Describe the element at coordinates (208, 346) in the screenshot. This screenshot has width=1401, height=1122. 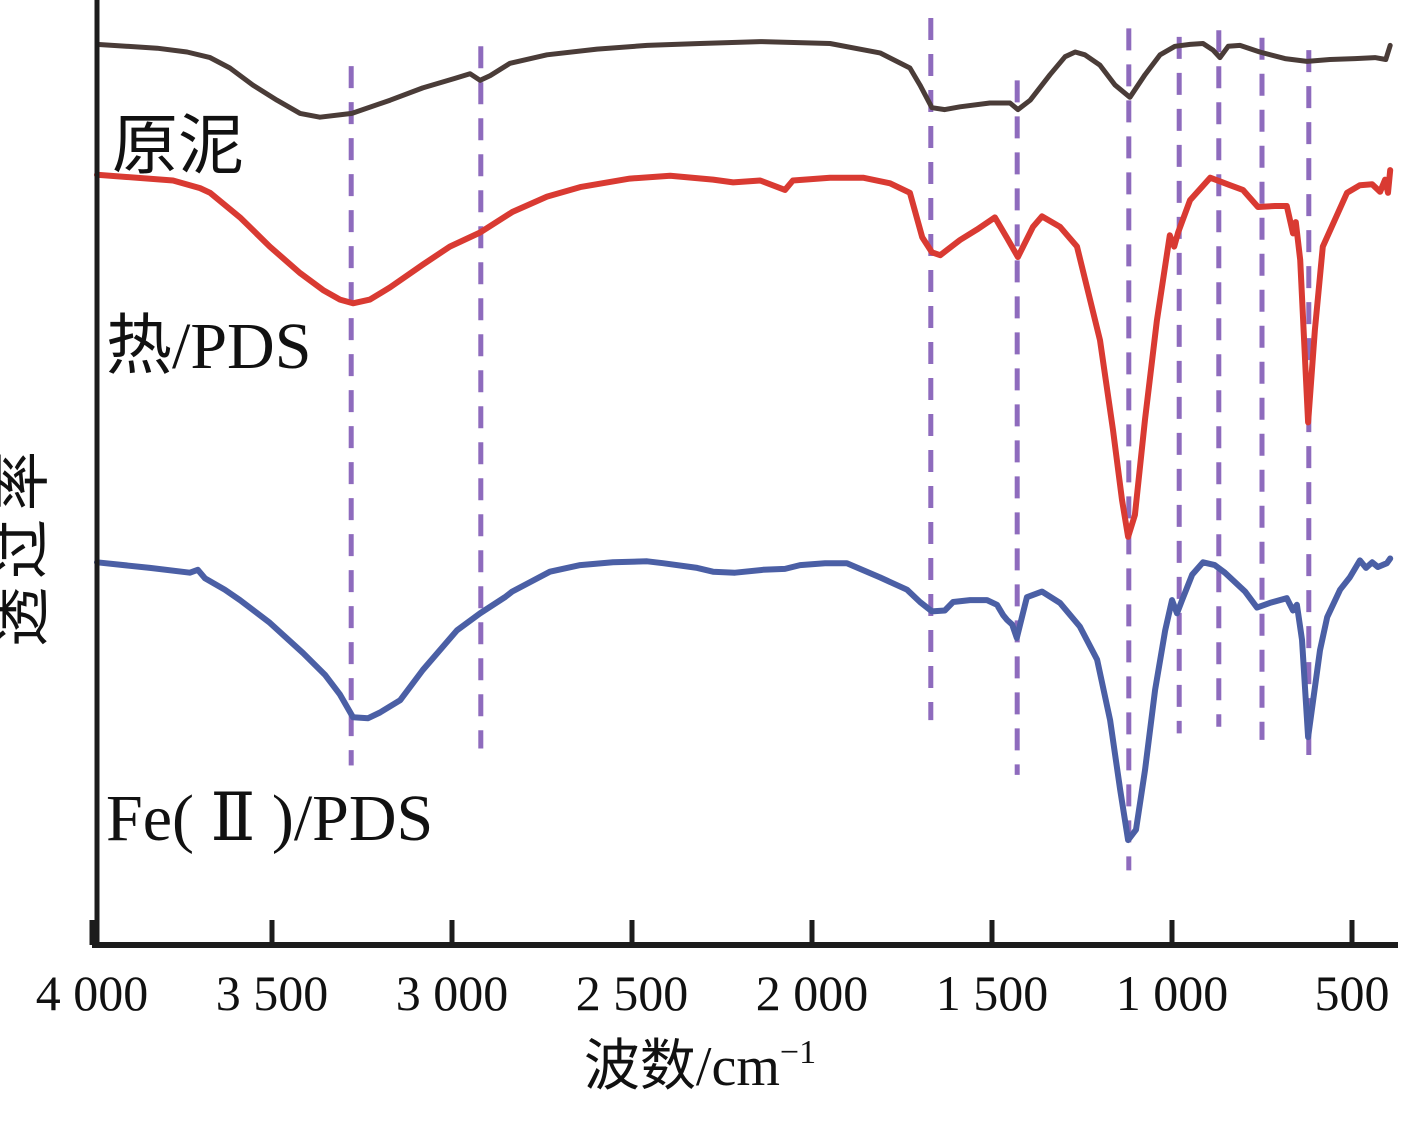
I see `series-label-heat-pds: 热/PDS` at that location.